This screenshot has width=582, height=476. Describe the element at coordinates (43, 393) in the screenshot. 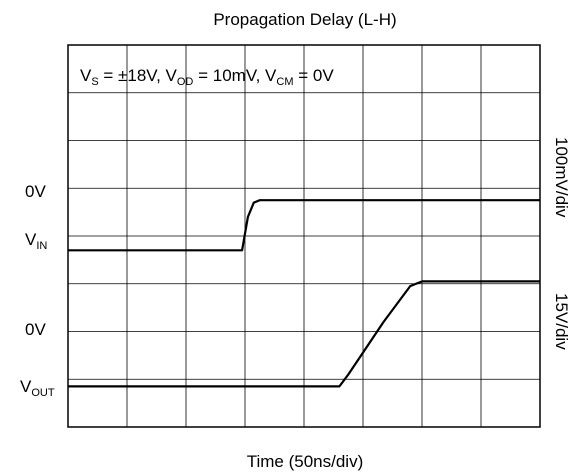

I see `vout-subscript: OUT` at that location.